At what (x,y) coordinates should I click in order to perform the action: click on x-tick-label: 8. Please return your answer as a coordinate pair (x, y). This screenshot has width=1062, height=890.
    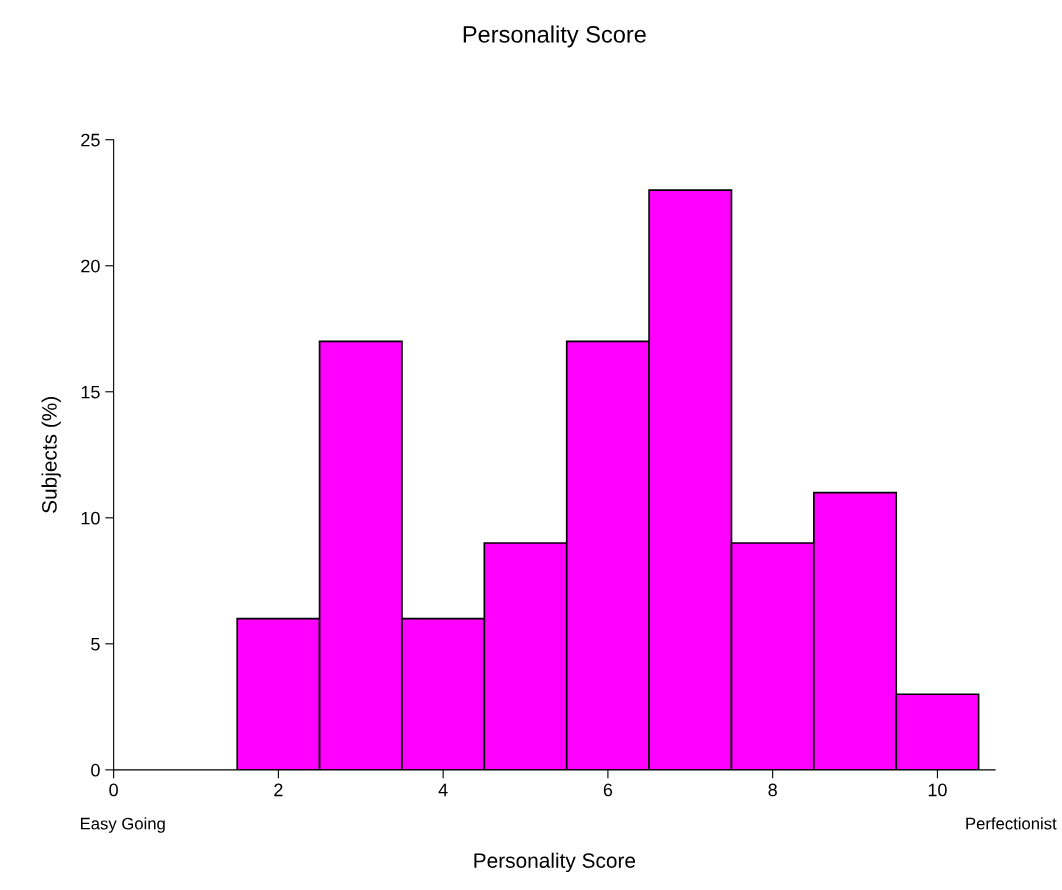
    Looking at the image, I should click on (772, 790).